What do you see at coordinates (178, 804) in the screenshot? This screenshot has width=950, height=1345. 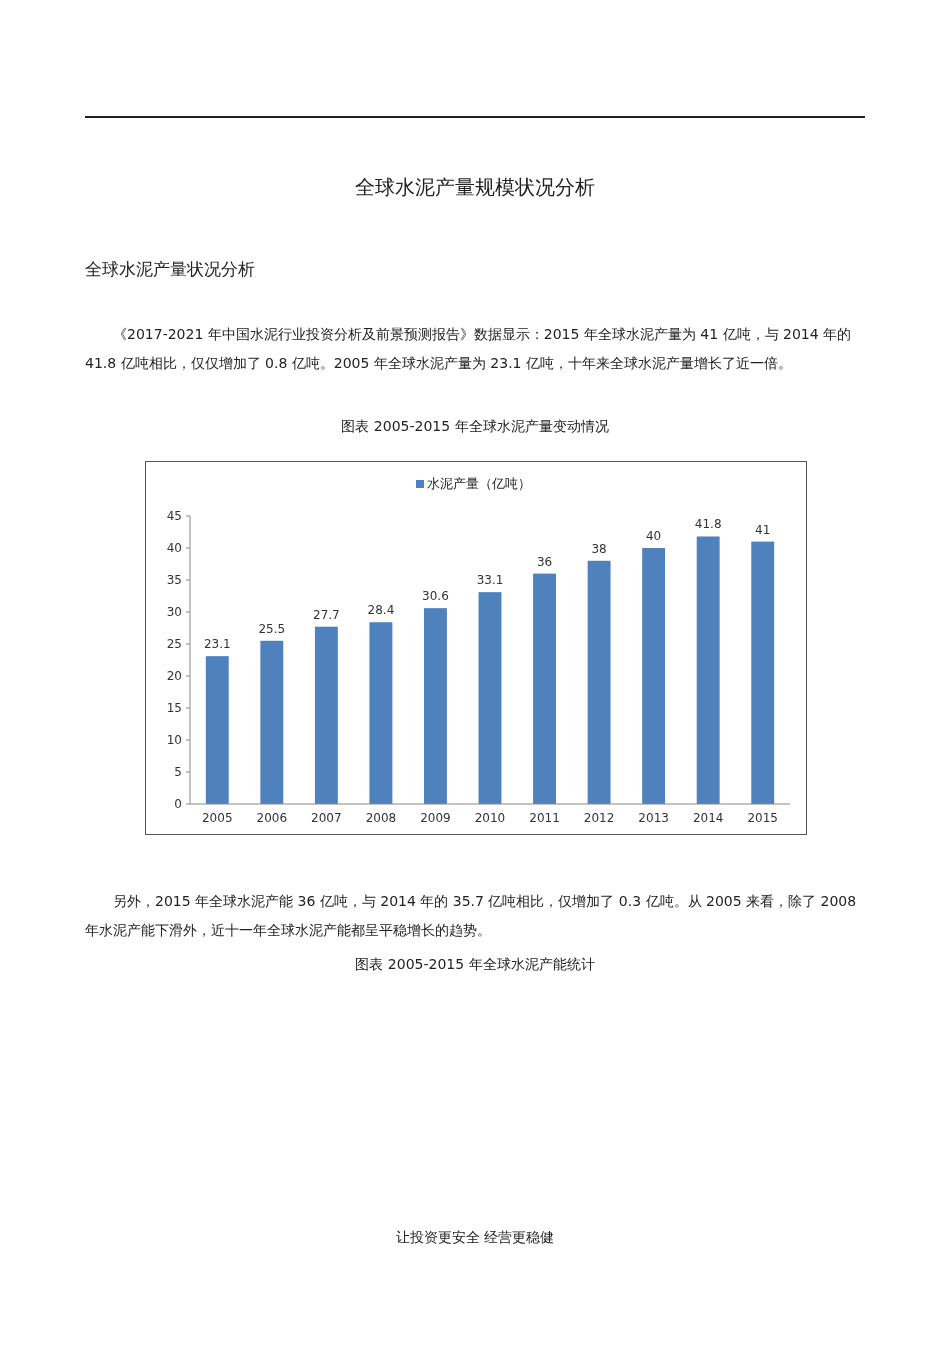 I see `y-tick-label: 0` at bounding box center [178, 804].